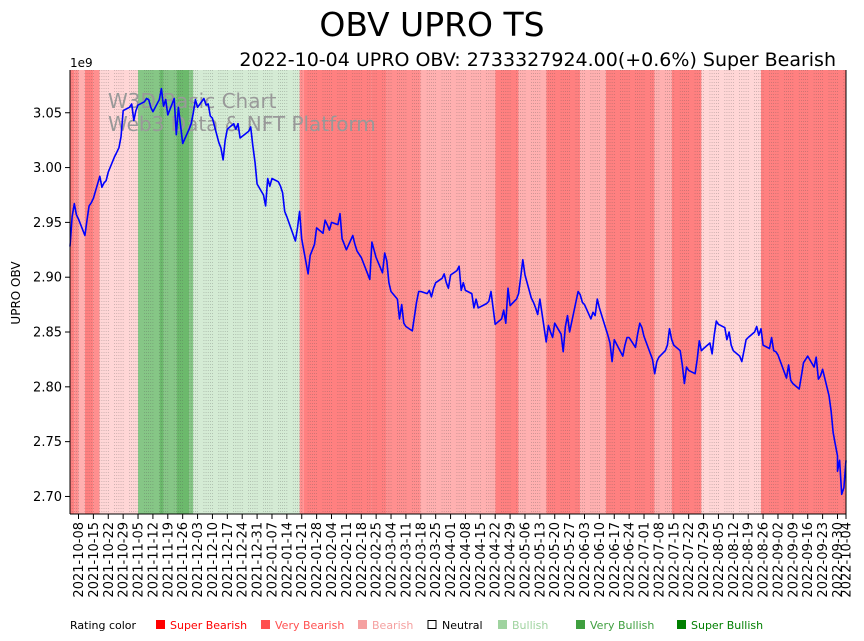  Describe the element at coordinates (273, 560) in the screenshot. I see `x-tick-label: 2022-01-07` at that location.